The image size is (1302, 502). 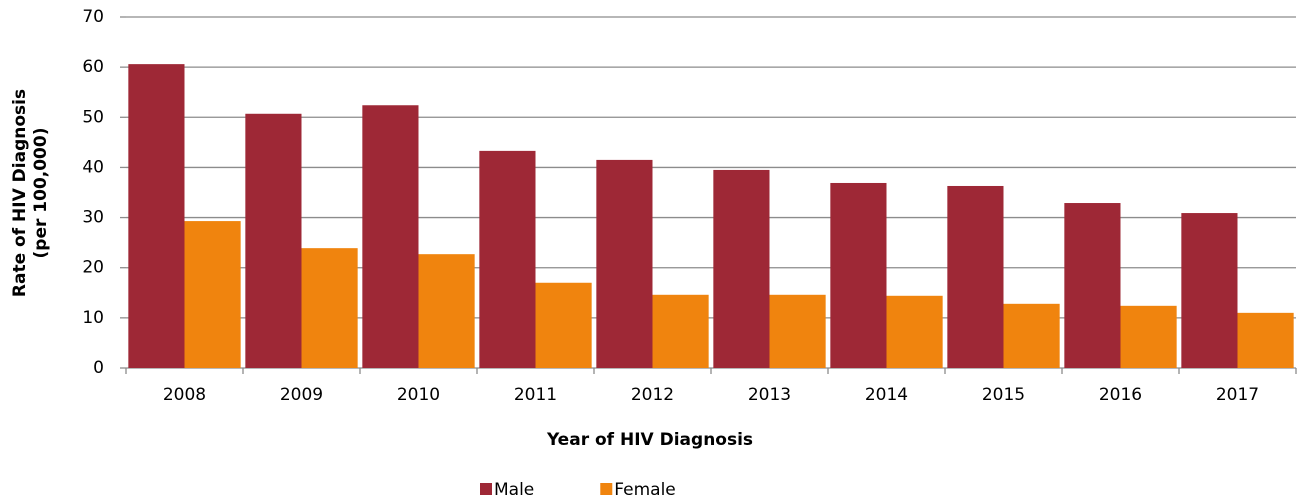 I want to click on x-tick-label: 2014, so click(x=886, y=395).